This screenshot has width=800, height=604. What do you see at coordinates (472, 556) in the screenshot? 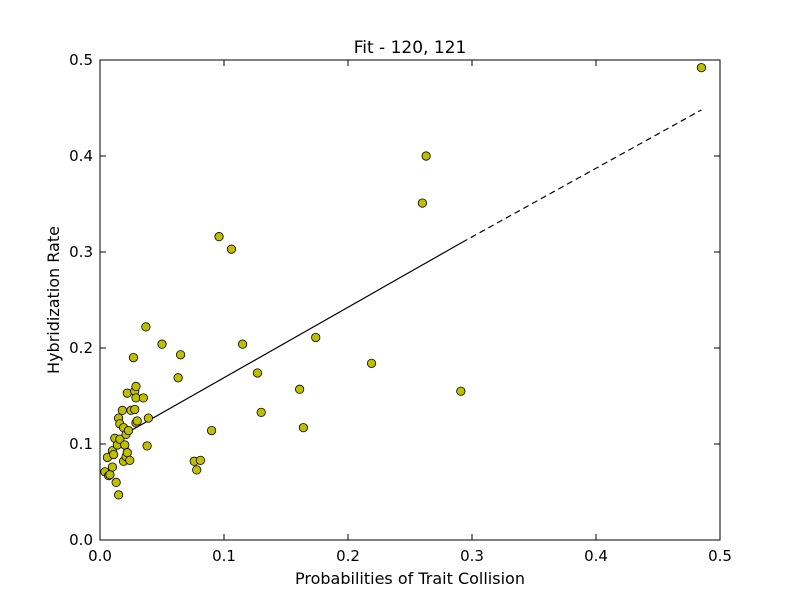
I see `x-tick-label: 0.3` at bounding box center [472, 556].